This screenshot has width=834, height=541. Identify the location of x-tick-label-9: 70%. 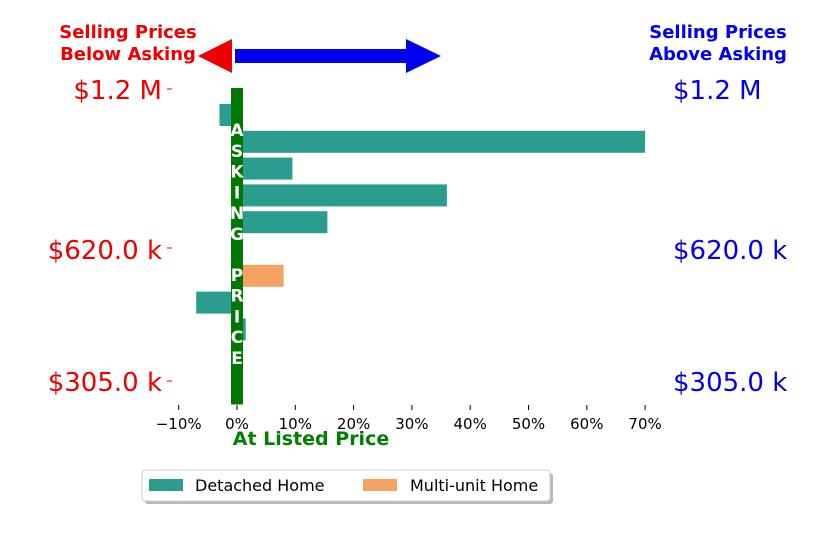
(644, 424).